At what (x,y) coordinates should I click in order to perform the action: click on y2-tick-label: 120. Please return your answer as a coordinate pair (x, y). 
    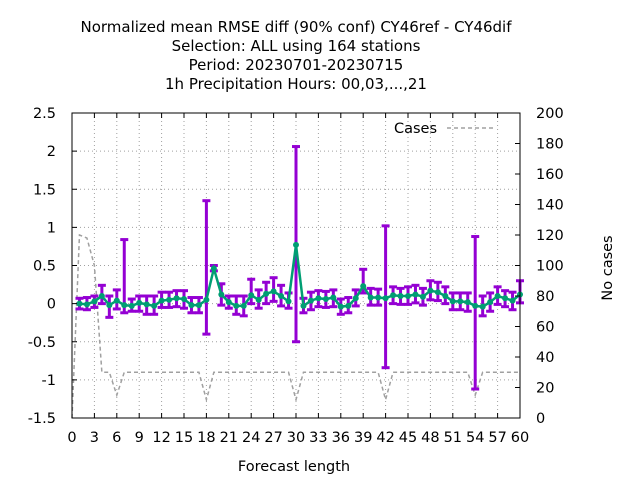
    Looking at the image, I should click on (550, 236).